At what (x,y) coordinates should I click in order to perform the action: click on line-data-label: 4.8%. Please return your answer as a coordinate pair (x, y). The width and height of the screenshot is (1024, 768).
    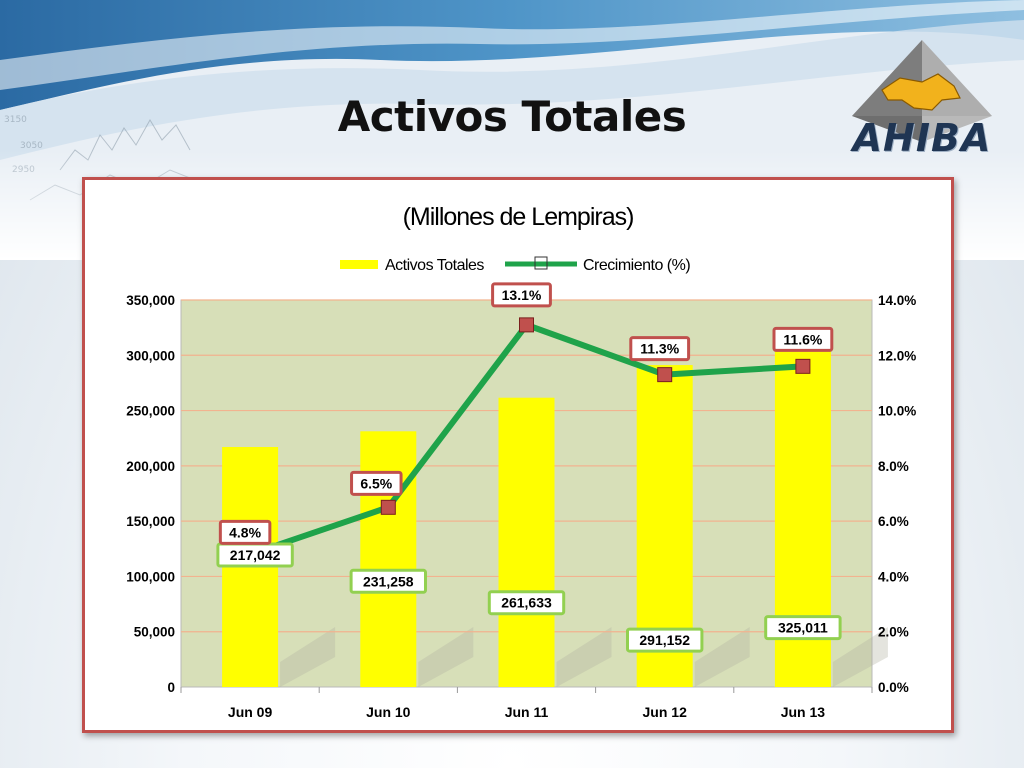
    Looking at the image, I should click on (245, 532).